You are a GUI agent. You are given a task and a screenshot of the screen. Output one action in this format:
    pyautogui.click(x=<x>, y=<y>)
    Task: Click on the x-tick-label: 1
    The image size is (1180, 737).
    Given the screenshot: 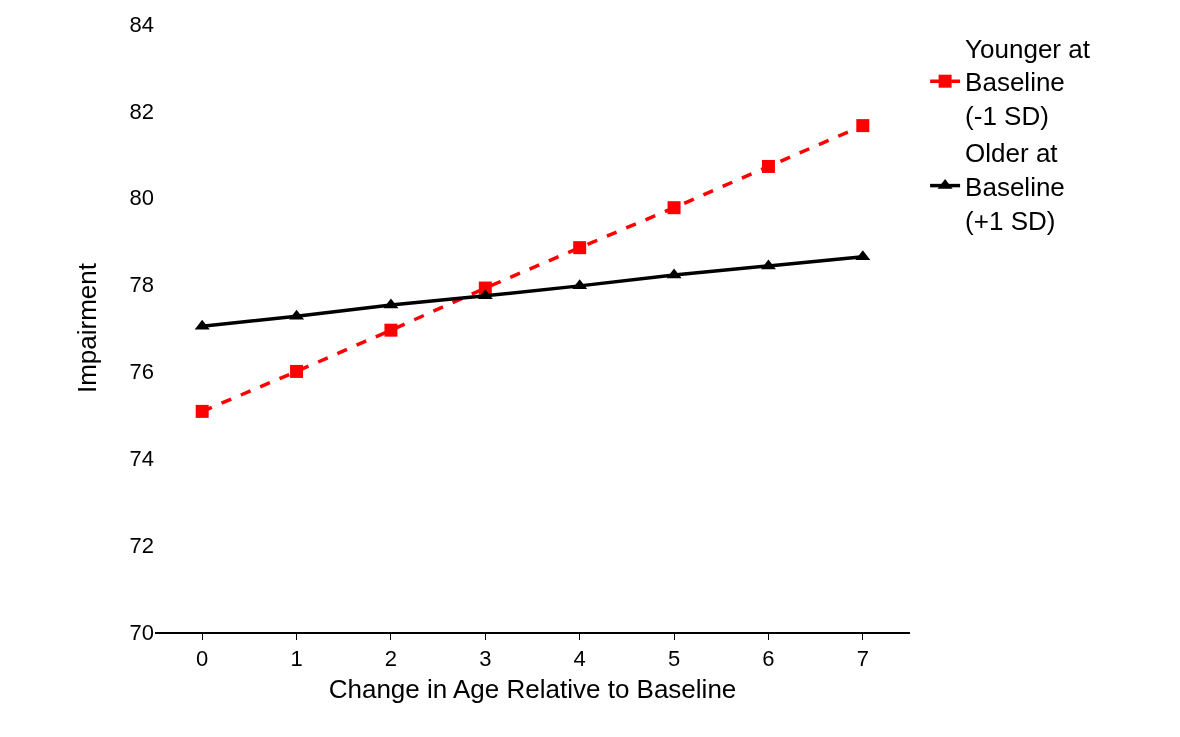 What is the action you would take?
    pyautogui.click(x=296, y=659)
    